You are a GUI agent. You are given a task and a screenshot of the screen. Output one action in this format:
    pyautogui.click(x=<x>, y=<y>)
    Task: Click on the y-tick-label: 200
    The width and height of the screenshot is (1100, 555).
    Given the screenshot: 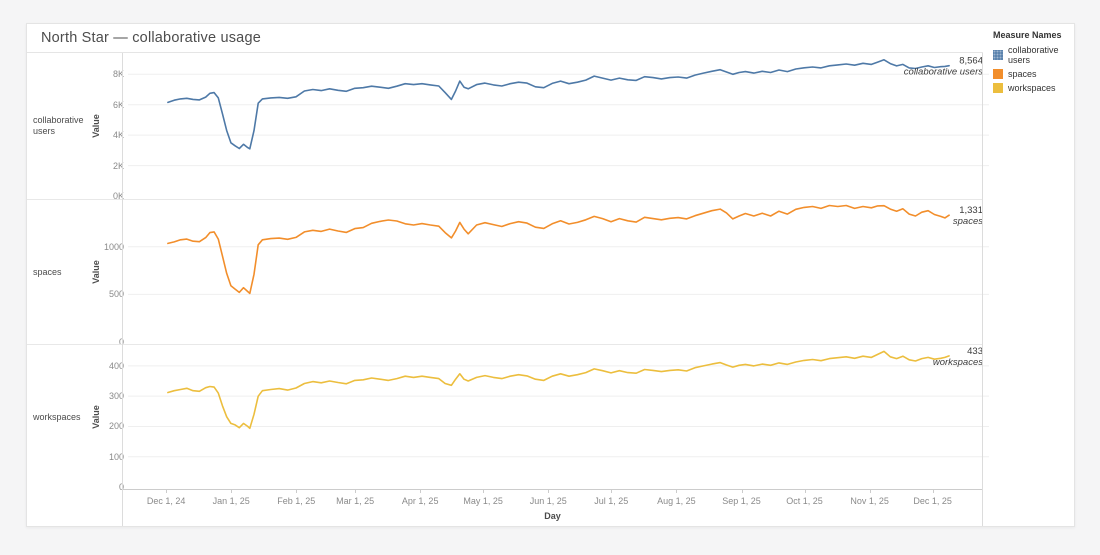 What is the action you would take?
    pyautogui.click(x=116, y=426)
    